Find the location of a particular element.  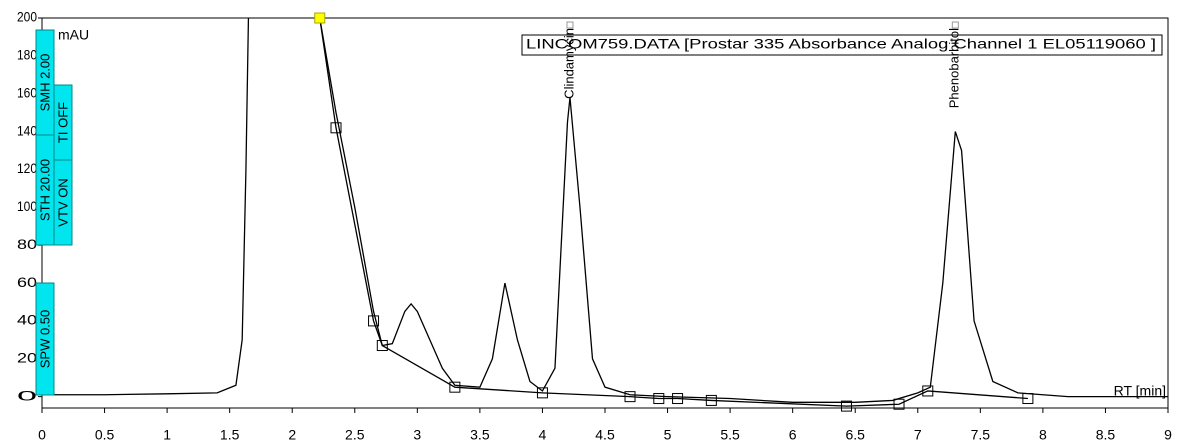

y-tick-label: 120 is located at coordinates (27, 168).